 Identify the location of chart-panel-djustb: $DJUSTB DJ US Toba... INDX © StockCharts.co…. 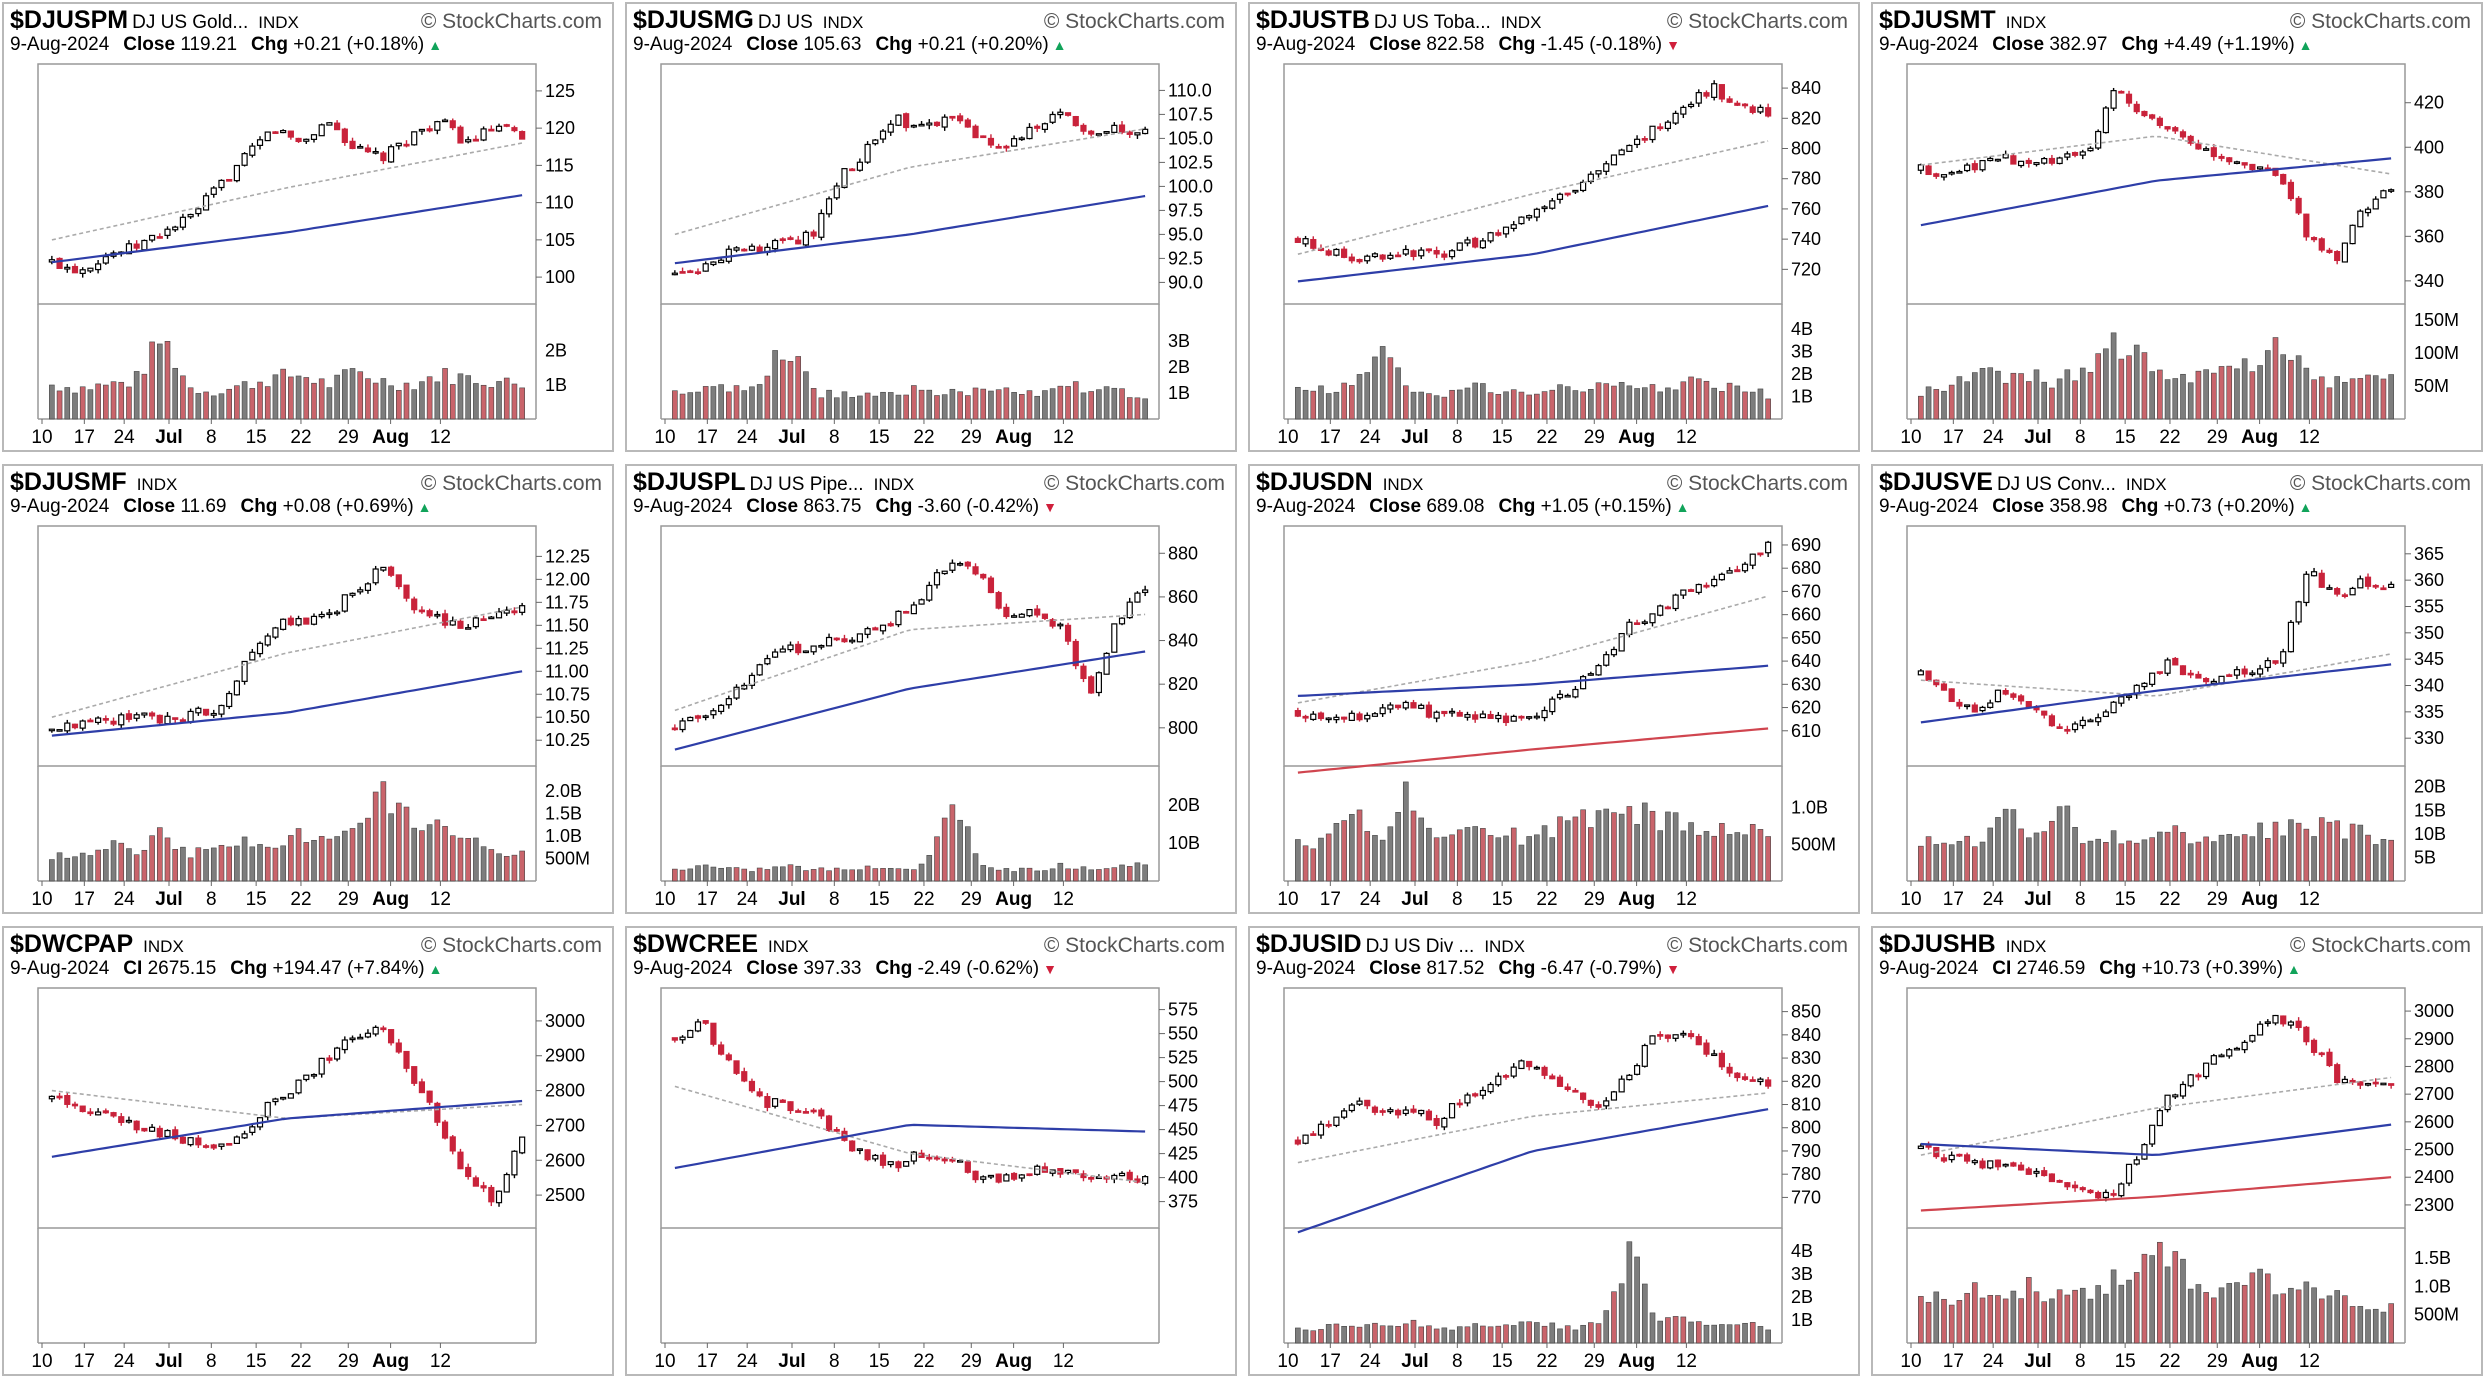
(1554, 227).